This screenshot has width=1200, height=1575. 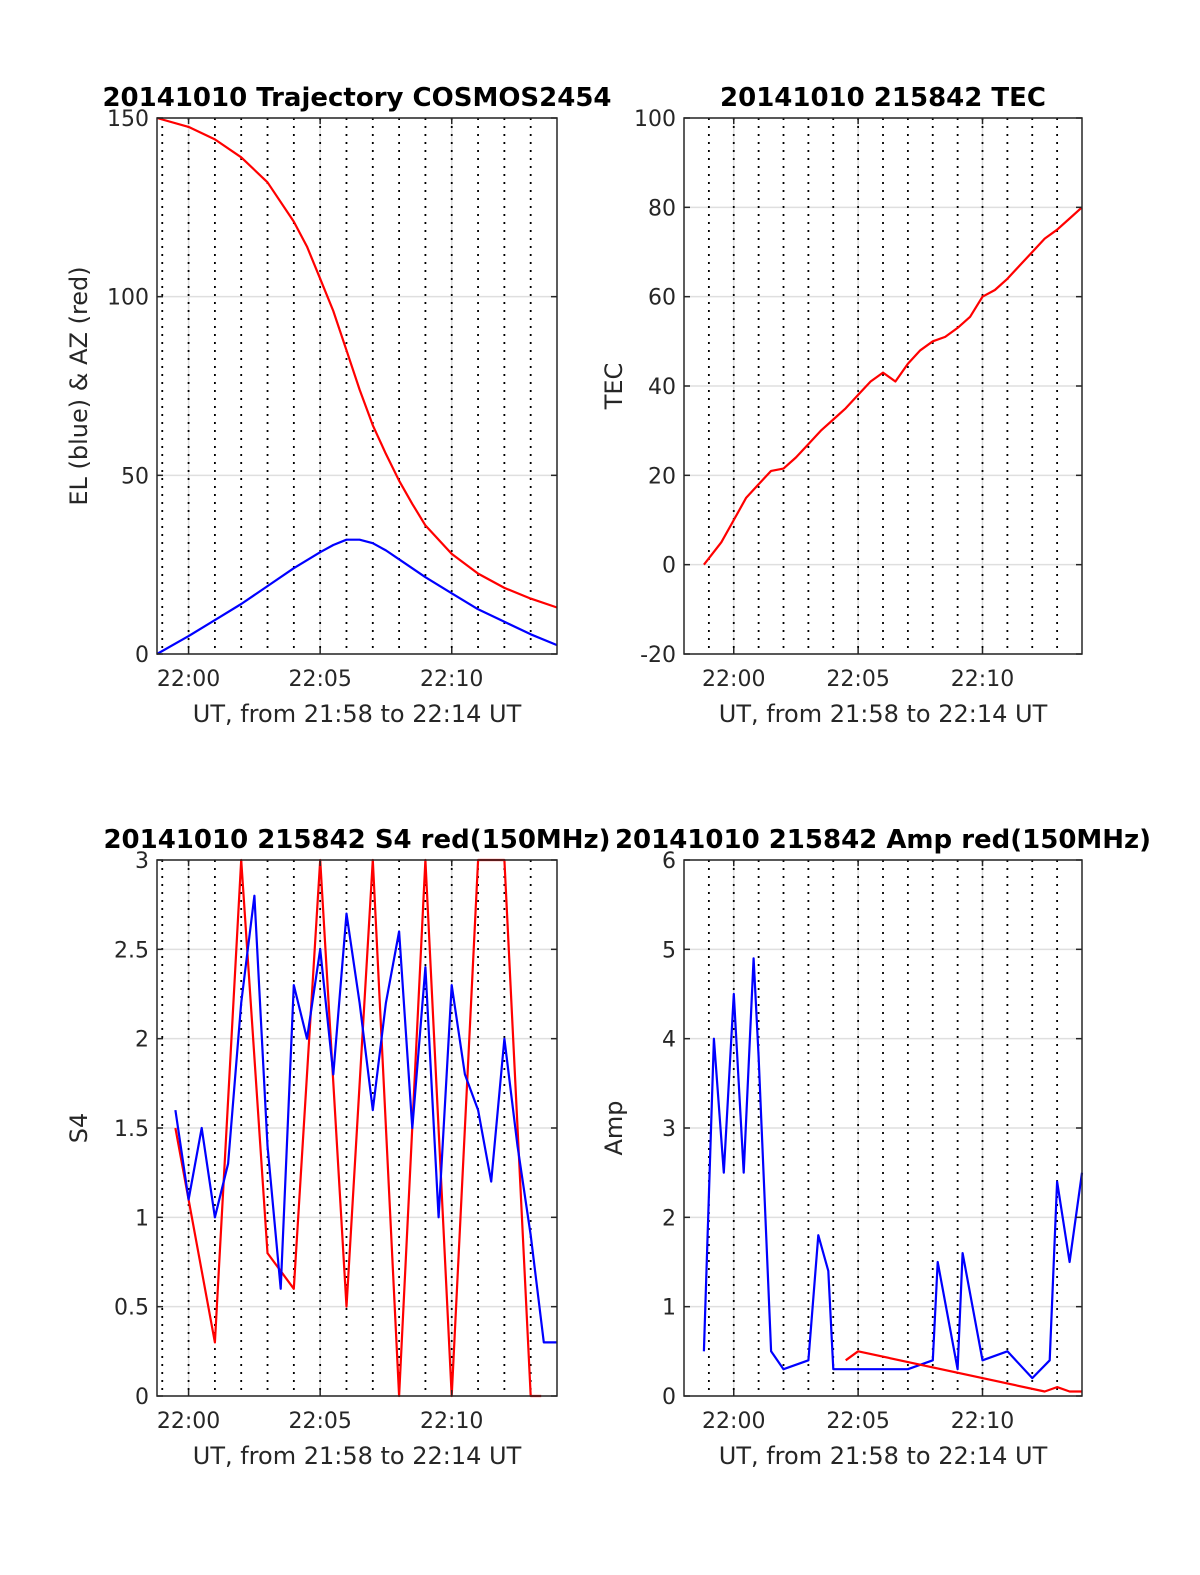 What do you see at coordinates (135, 476) in the screenshot?
I see `y-tick-label: 50` at bounding box center [135, 476].